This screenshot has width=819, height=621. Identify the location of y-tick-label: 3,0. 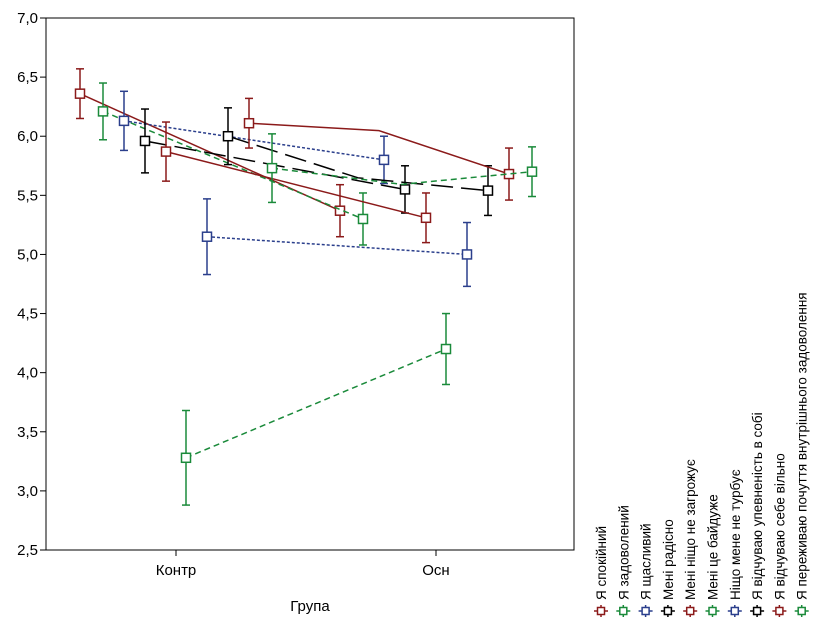
(27, 491).